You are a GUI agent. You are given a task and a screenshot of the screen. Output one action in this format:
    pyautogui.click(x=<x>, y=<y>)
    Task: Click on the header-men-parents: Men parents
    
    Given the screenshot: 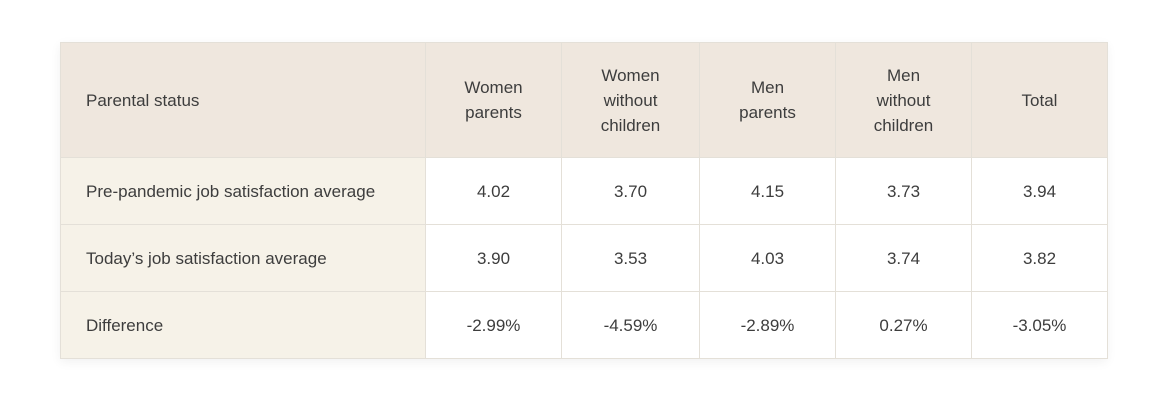 What is the action you would take?
    pyautogui.click(x=767, y=100)
    